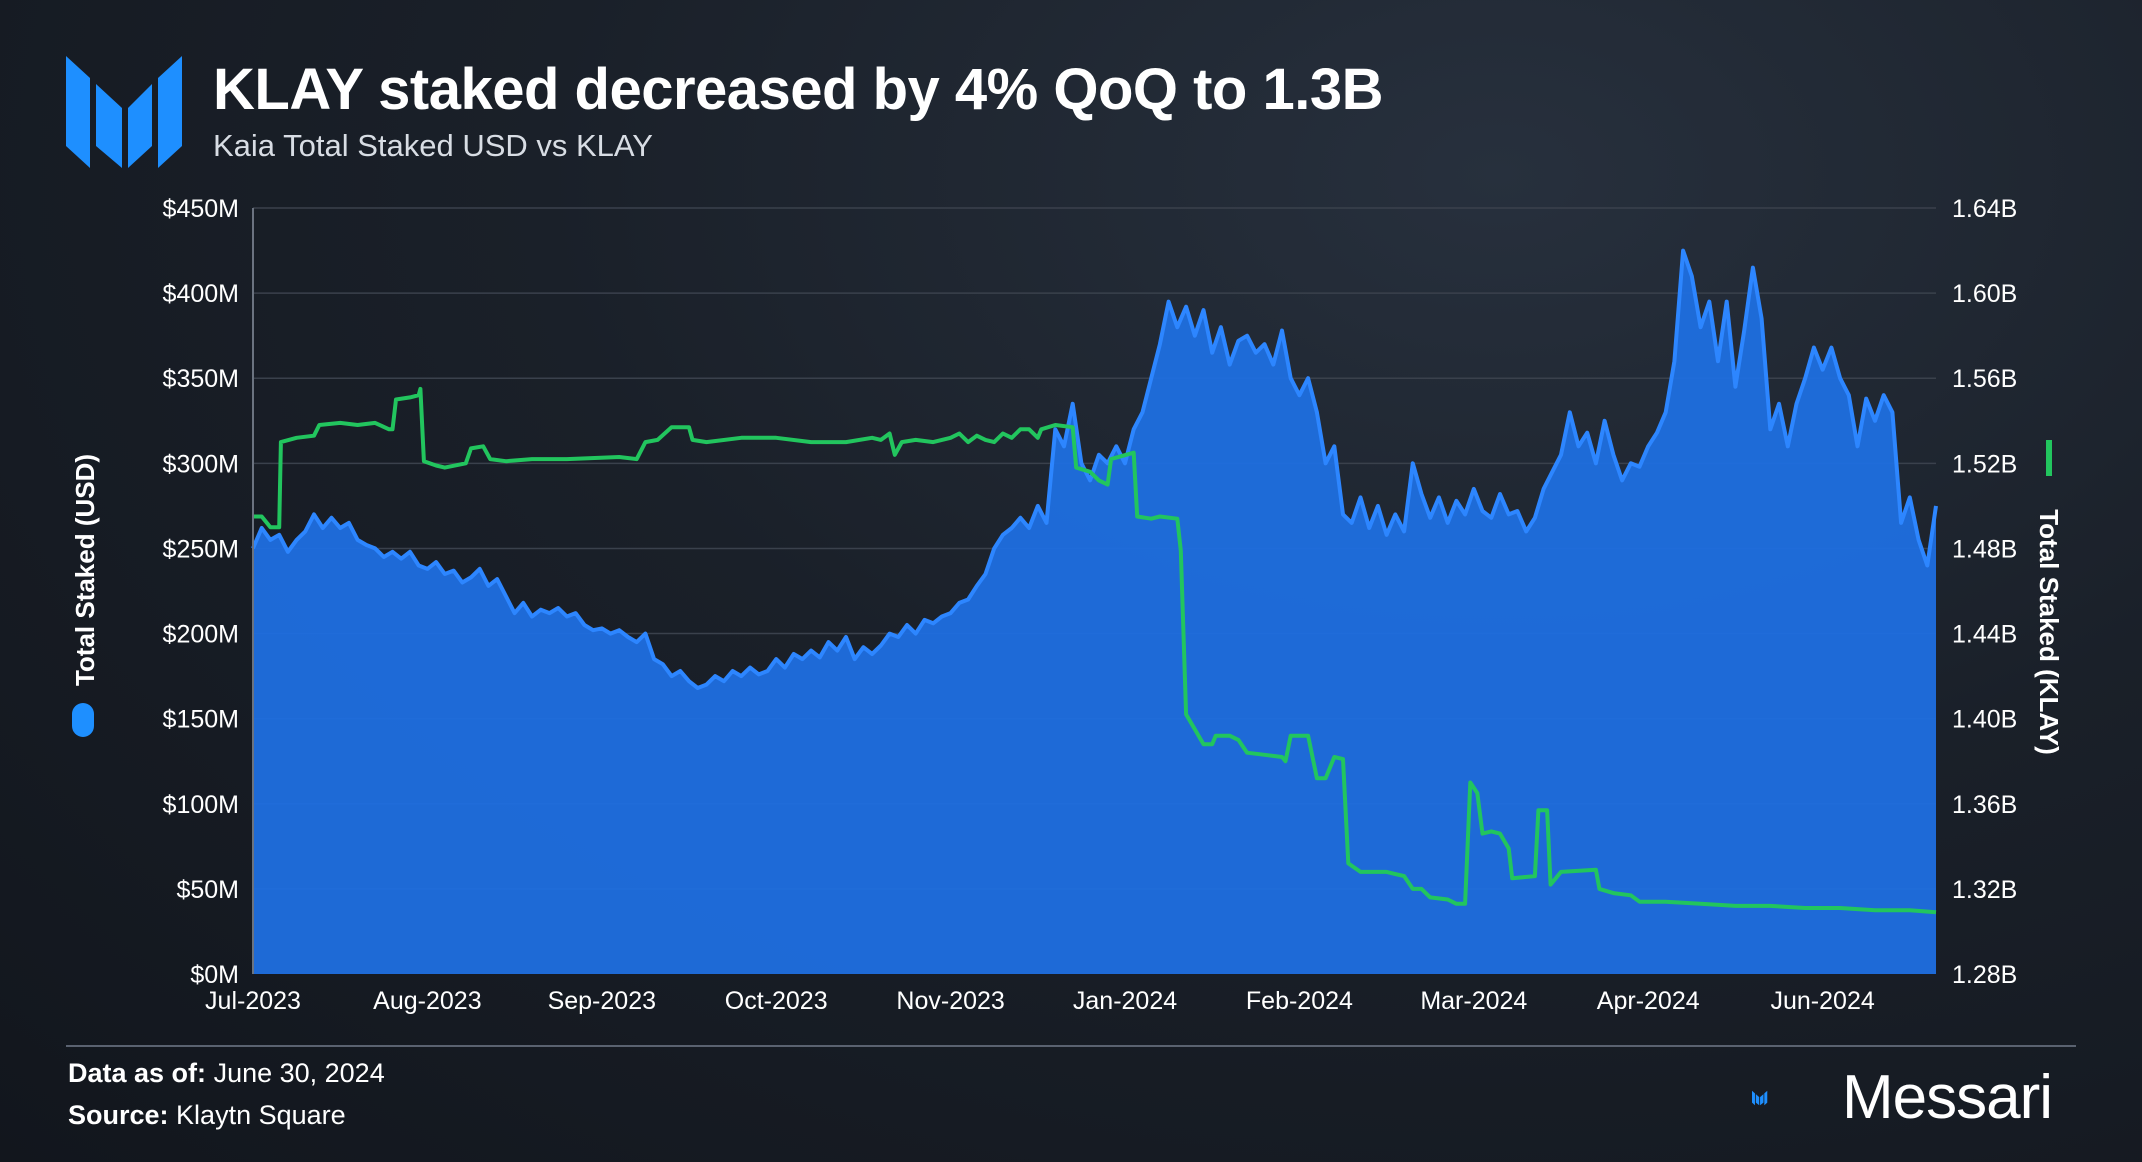 The width and height of the screenshot is (2142, 1162). Describe the element at coordinates (207, 890) in the screenshot. I see `left-tick-label: $50M` at that location.